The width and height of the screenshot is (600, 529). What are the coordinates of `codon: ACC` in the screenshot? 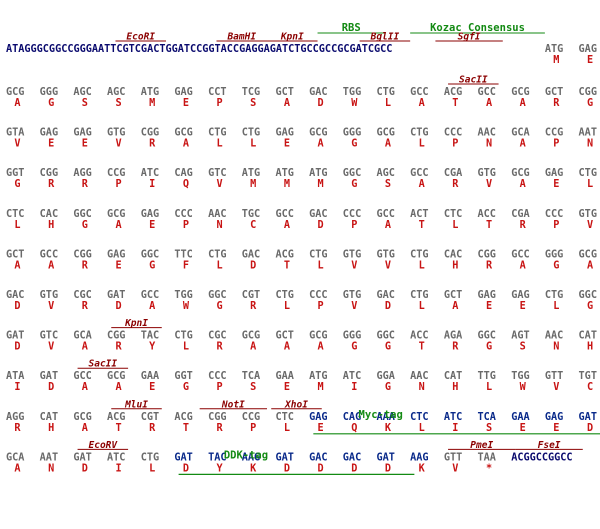 It's located at (487, 214).